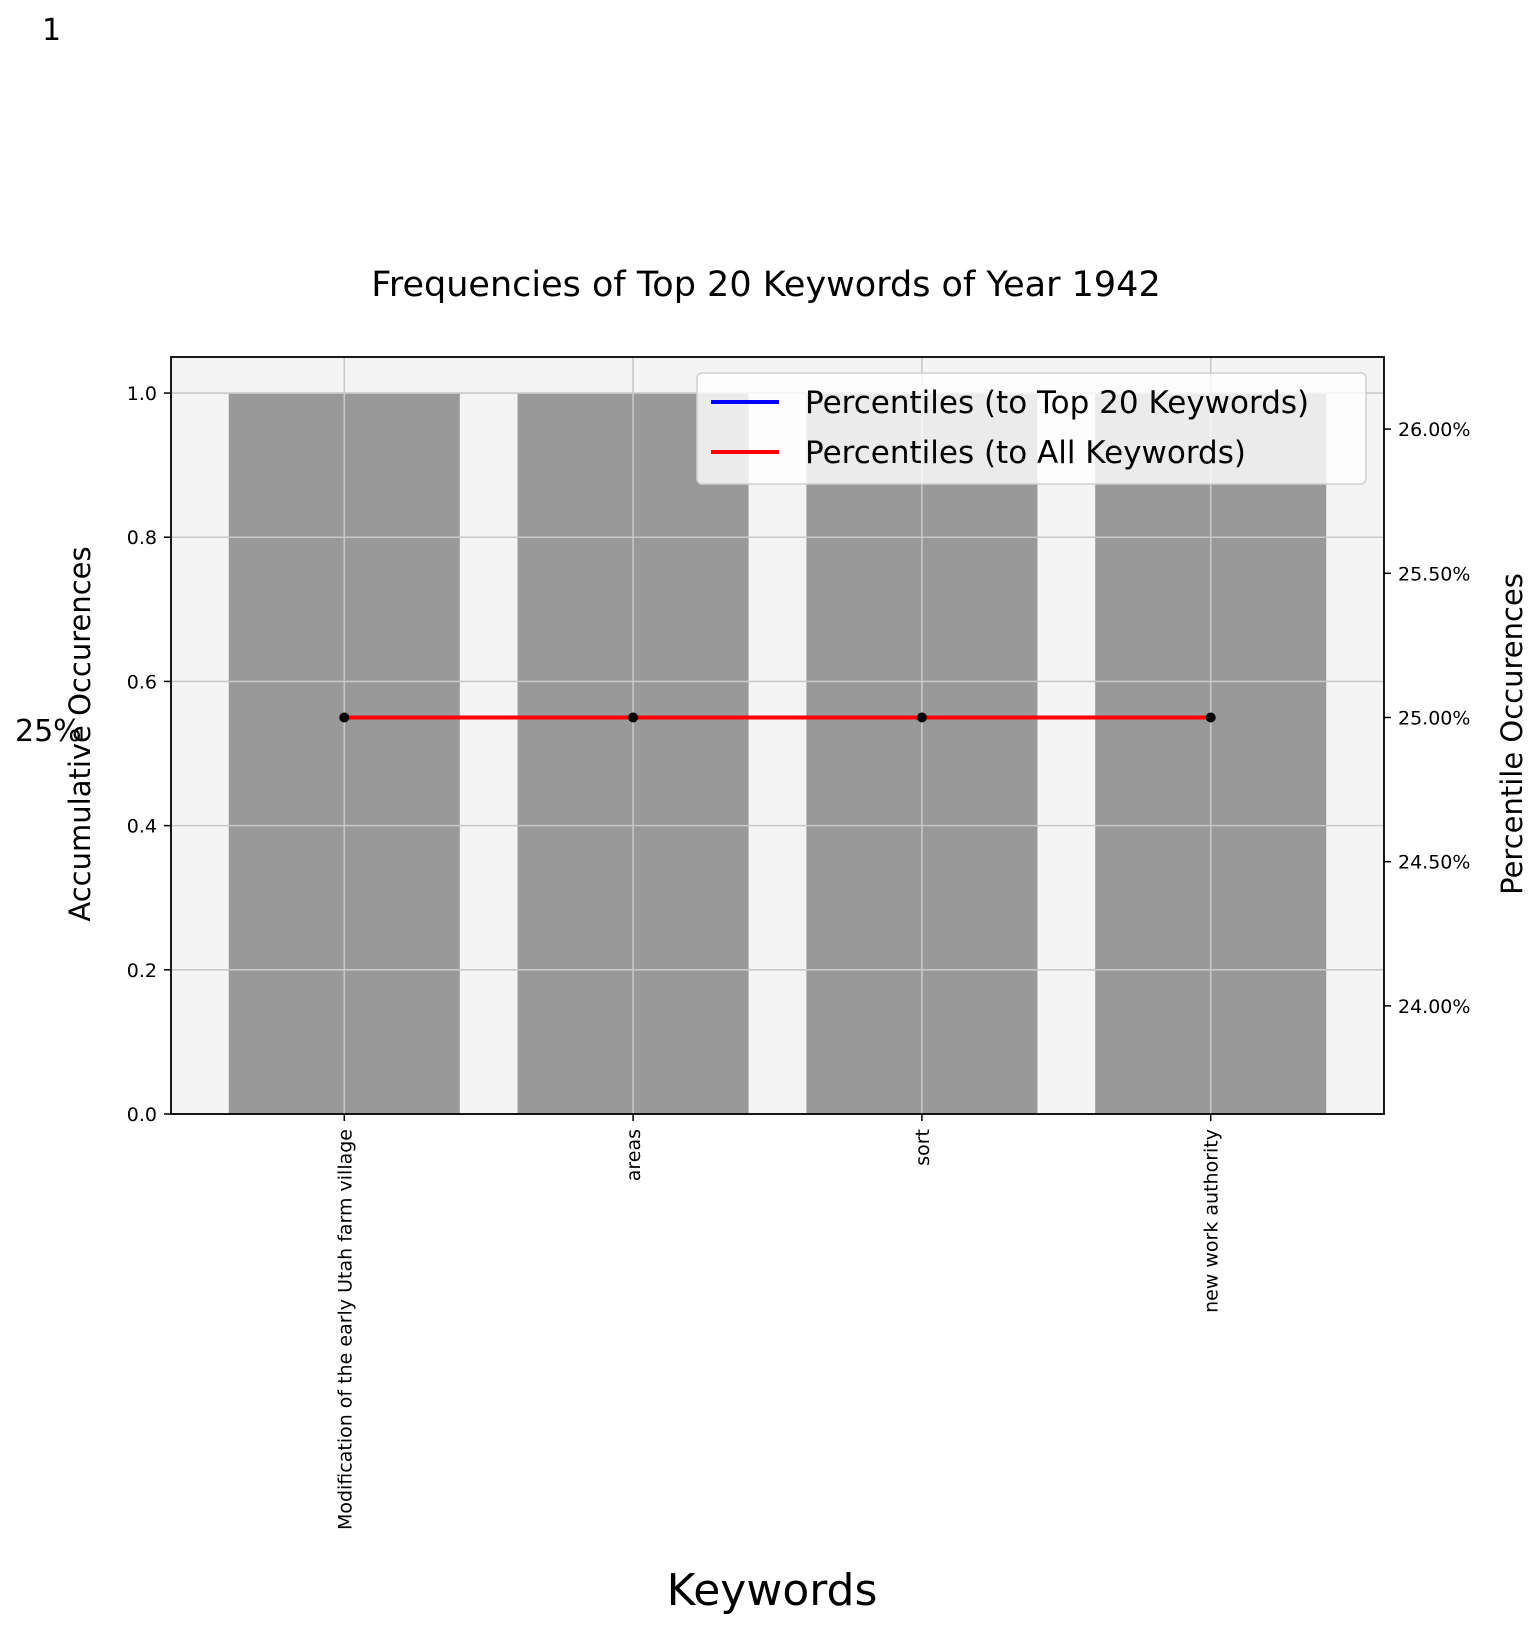  What do you see at coordinates (1212, 1221) in the screenshot?
I see `x-tick-label-3: new work authority` at bounding box center [1212, 1221].